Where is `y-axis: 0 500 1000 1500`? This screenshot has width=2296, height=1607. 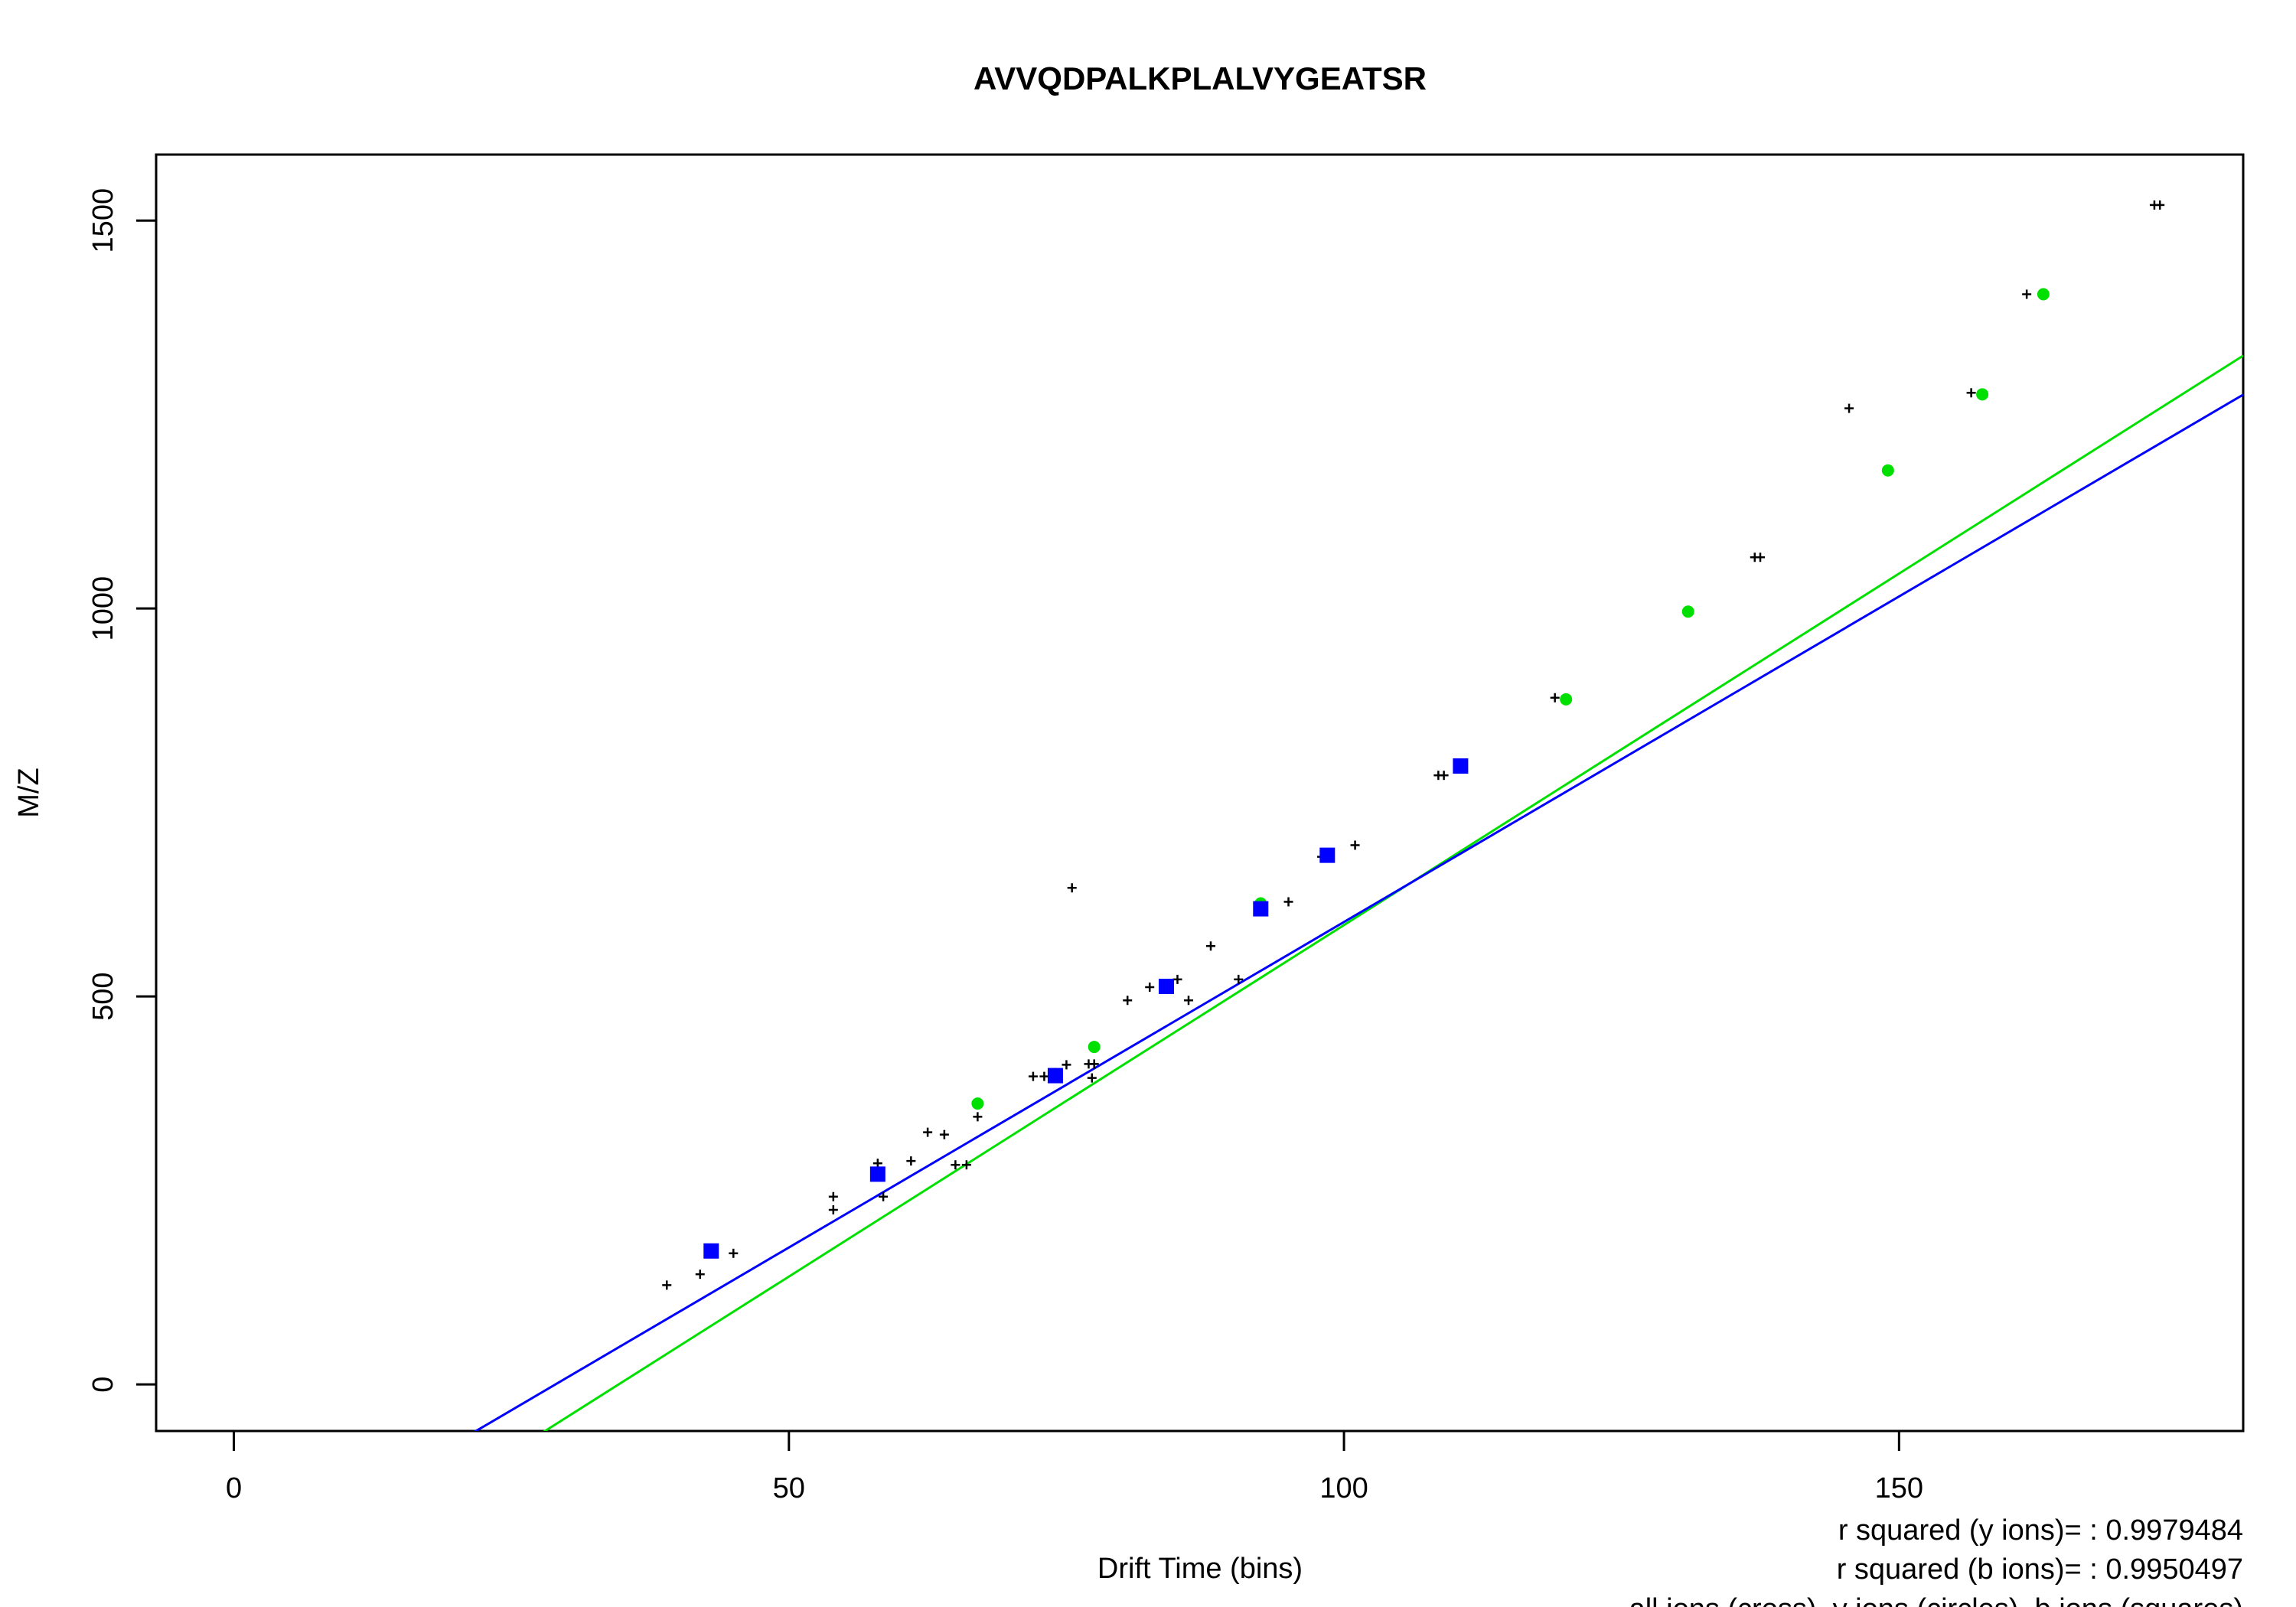 y-axis: 0 500 1000 1500 is located at coordinates (121, 790).